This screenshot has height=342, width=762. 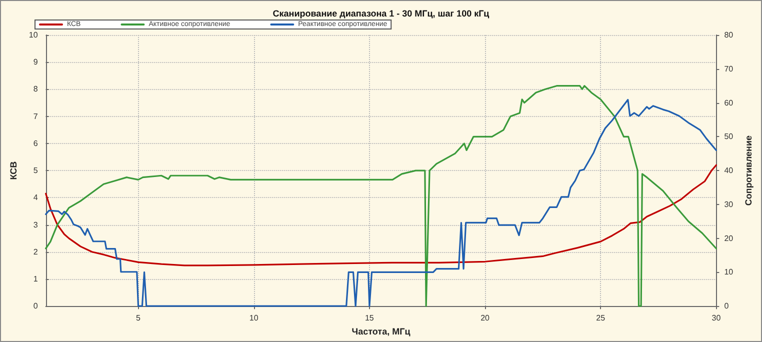 What do you see at coordinates (729, 137) in the screenshot?
I see `y2-tick-label: 50` at bounding box center [729, 137].